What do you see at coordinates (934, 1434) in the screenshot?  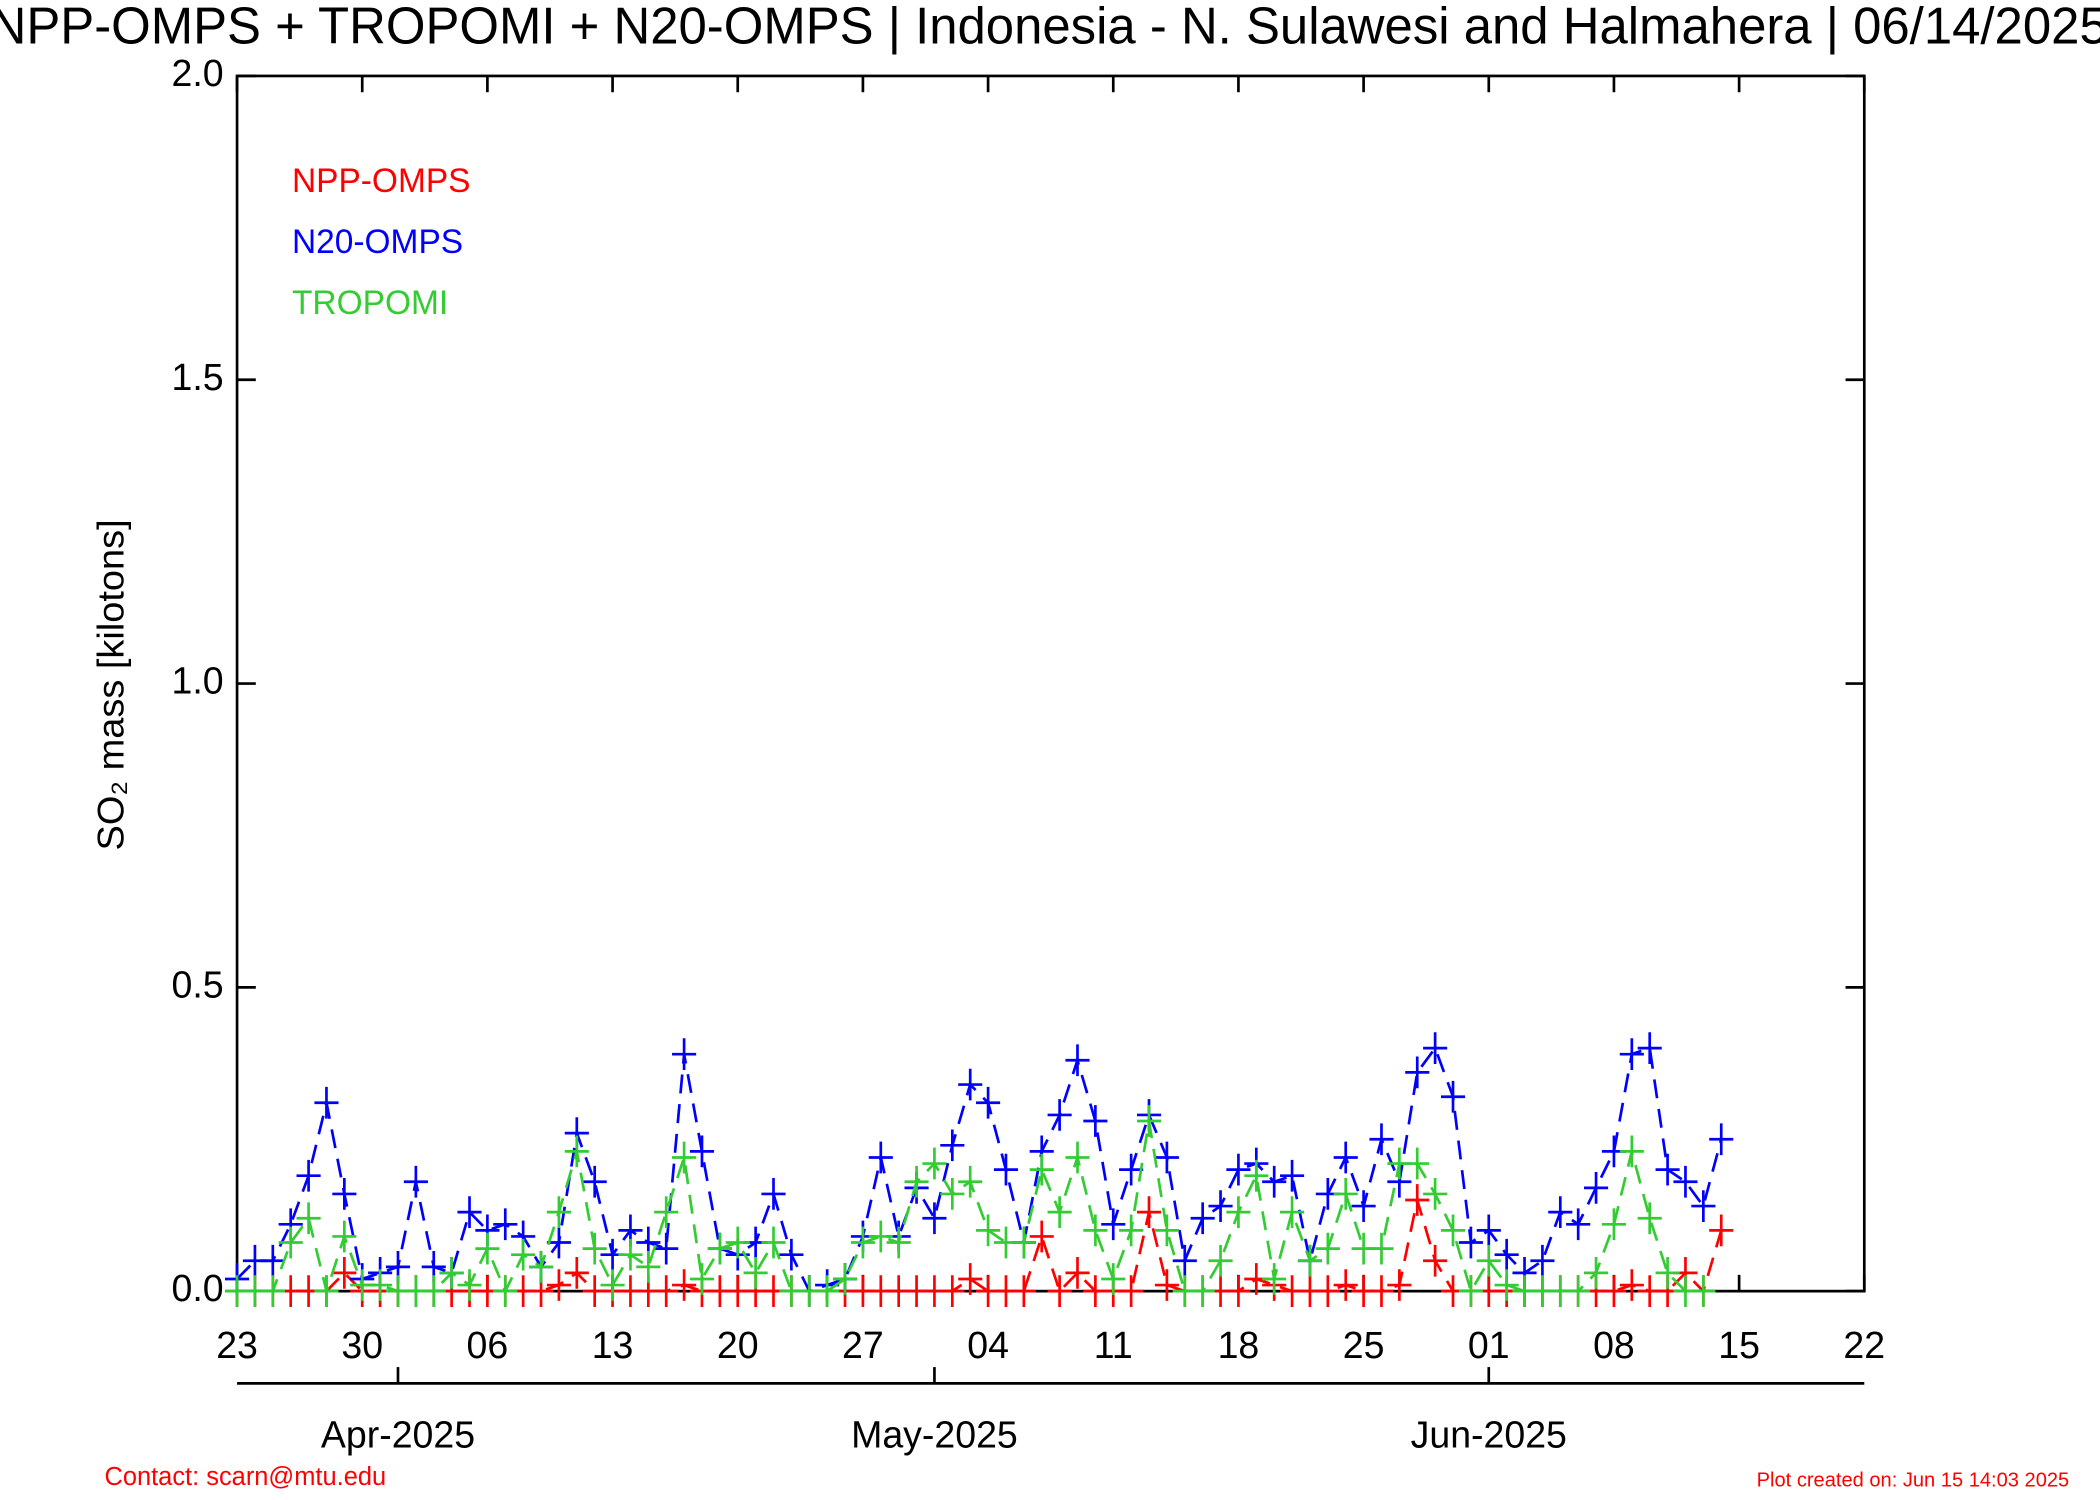 I see `month-label: May-2025` at bounding box center [934, 1434].